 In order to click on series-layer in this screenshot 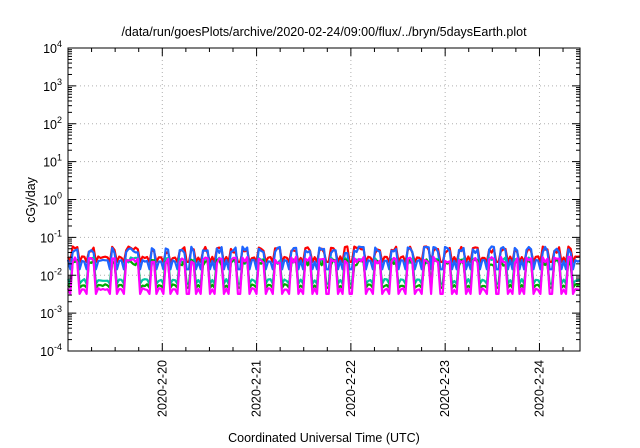, I will do `click(323, 270)`.